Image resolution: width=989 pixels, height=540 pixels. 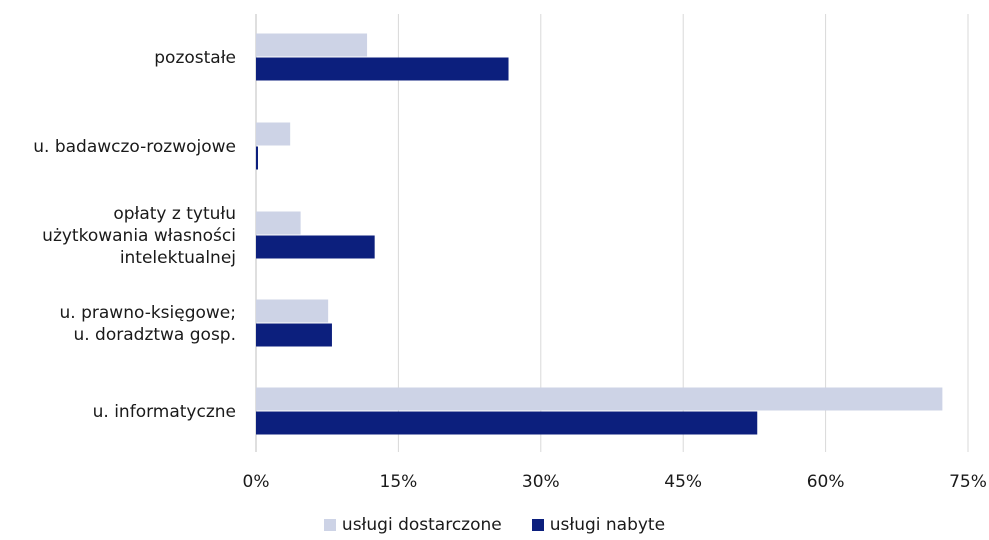 What do you see at coordinates (826, 482) in the screenshot?
I see `x-tick-label: 60%` at bounding box center [826, 482].